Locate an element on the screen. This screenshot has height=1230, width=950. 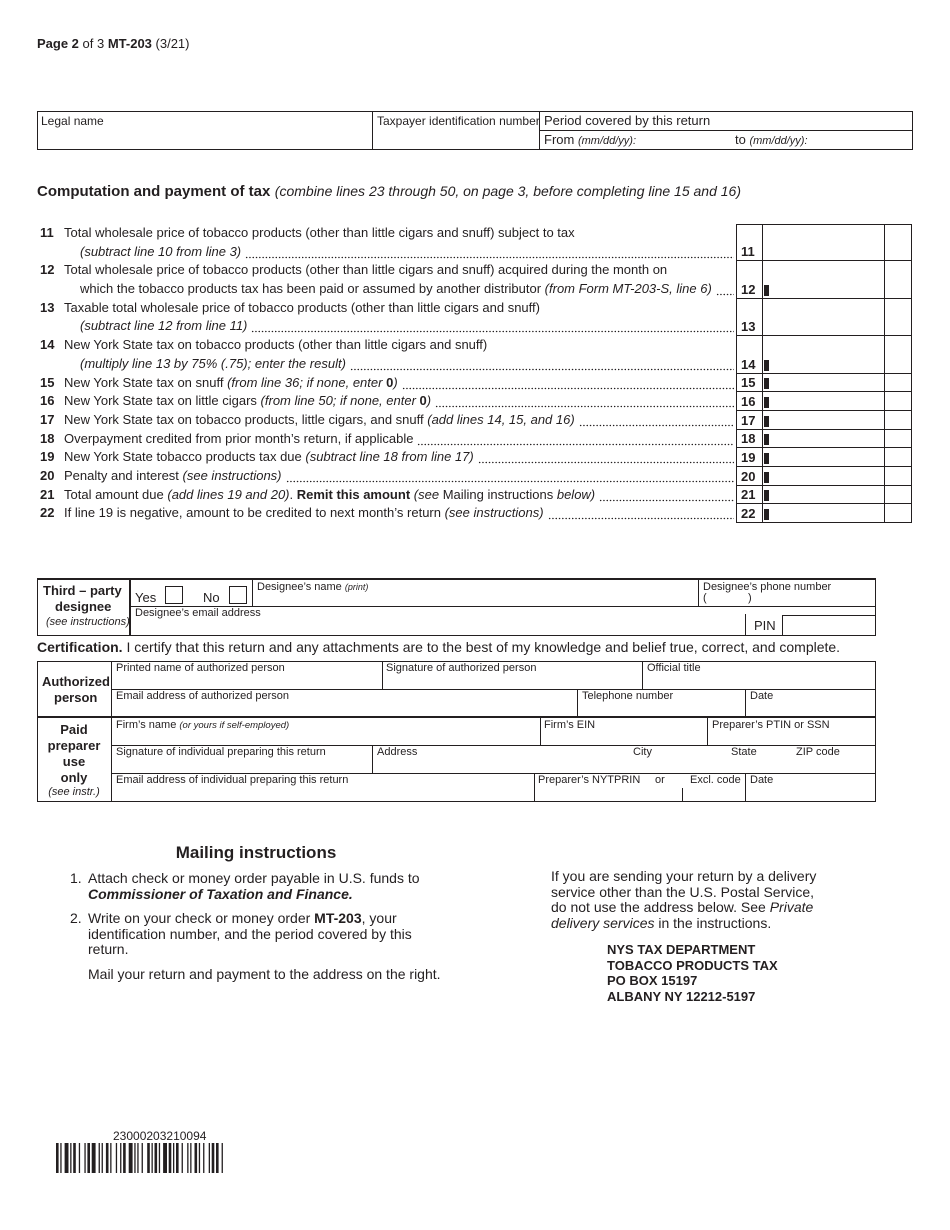
field-label: Designee’s email address is located at coordinates (198, 613).